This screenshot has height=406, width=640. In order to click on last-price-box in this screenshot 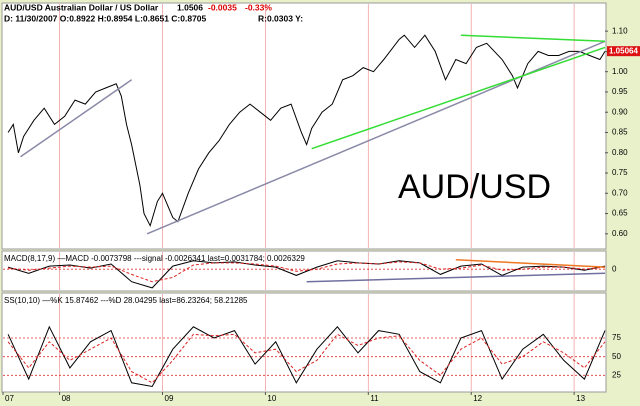, I will do `click(623, 51)`.